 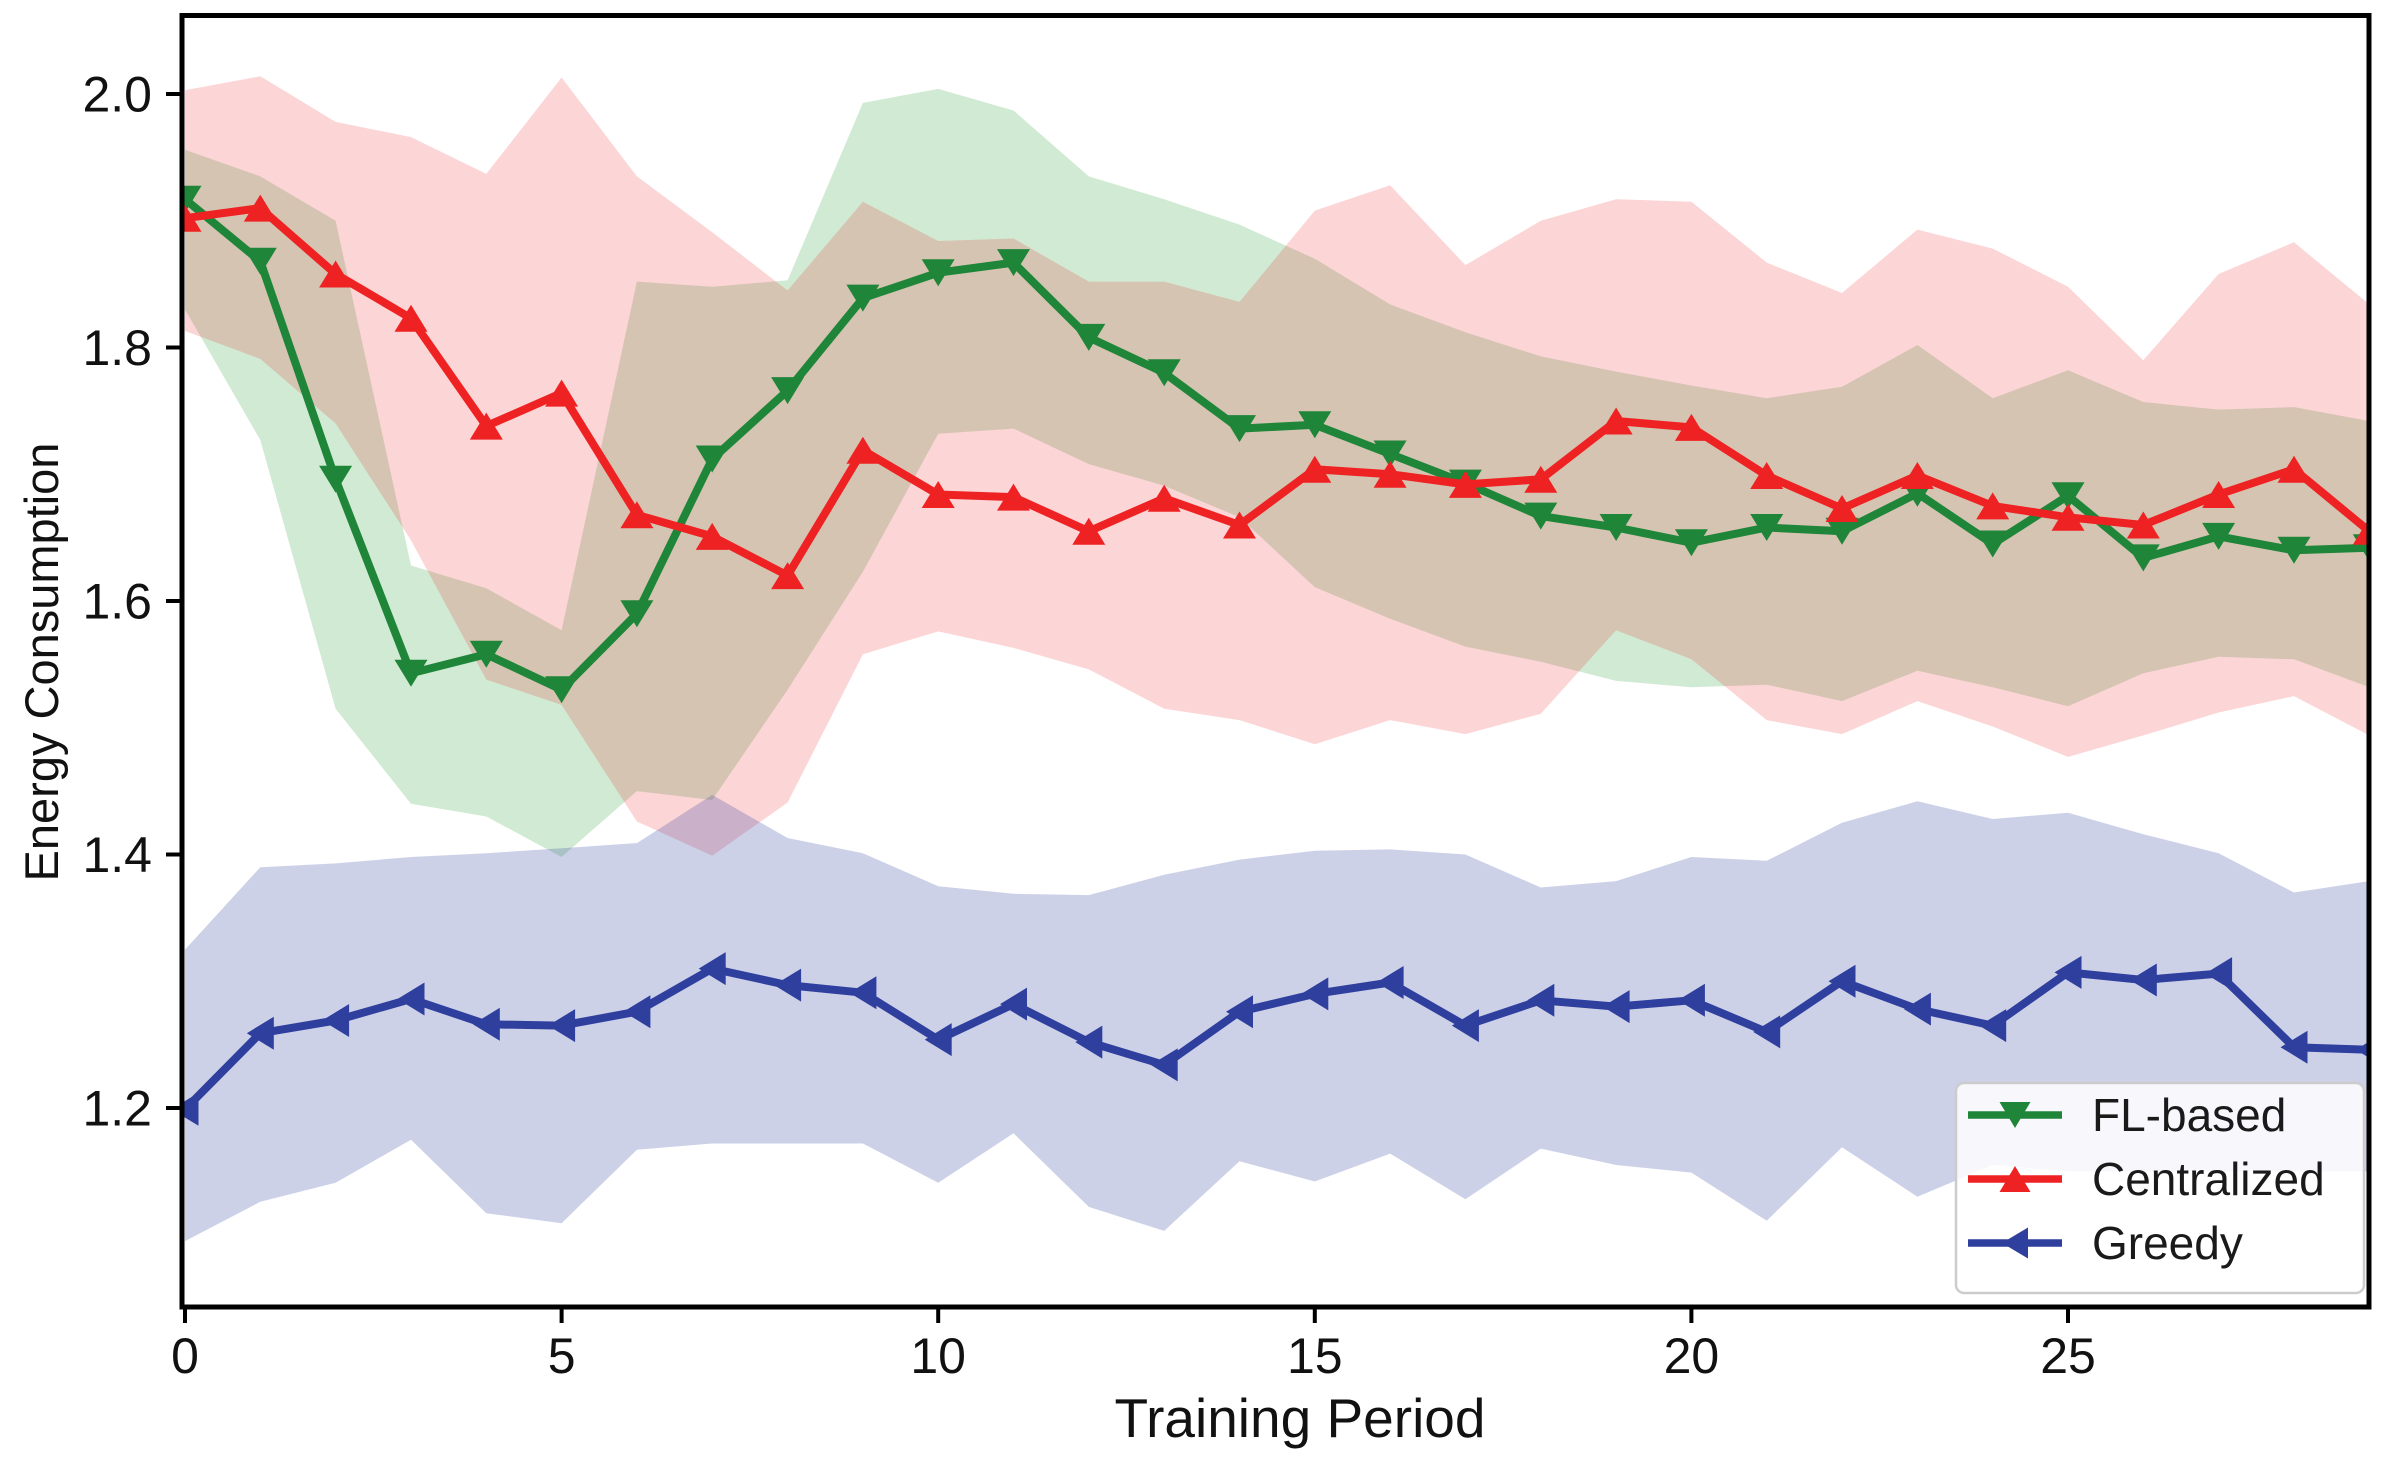 What do you see at coordinates (562, 1356) in the screenshot?
I see `svg-text: 5` at bounding box center [562, 1356].